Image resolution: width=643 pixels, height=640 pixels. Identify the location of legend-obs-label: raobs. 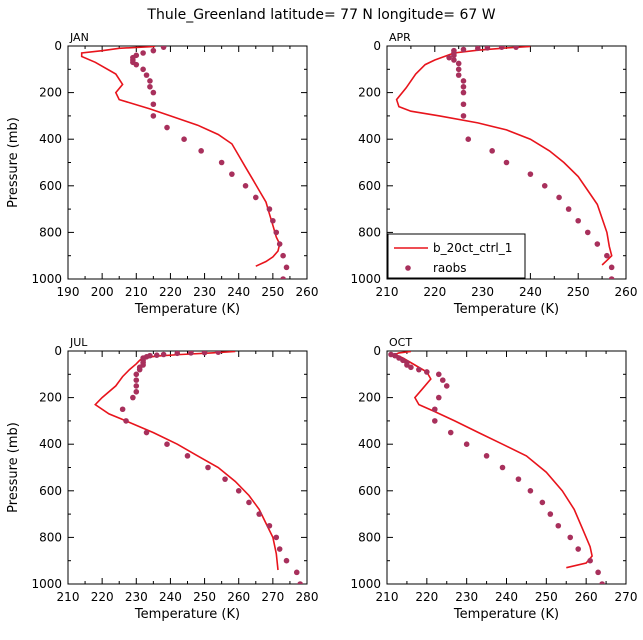
(450, 268).